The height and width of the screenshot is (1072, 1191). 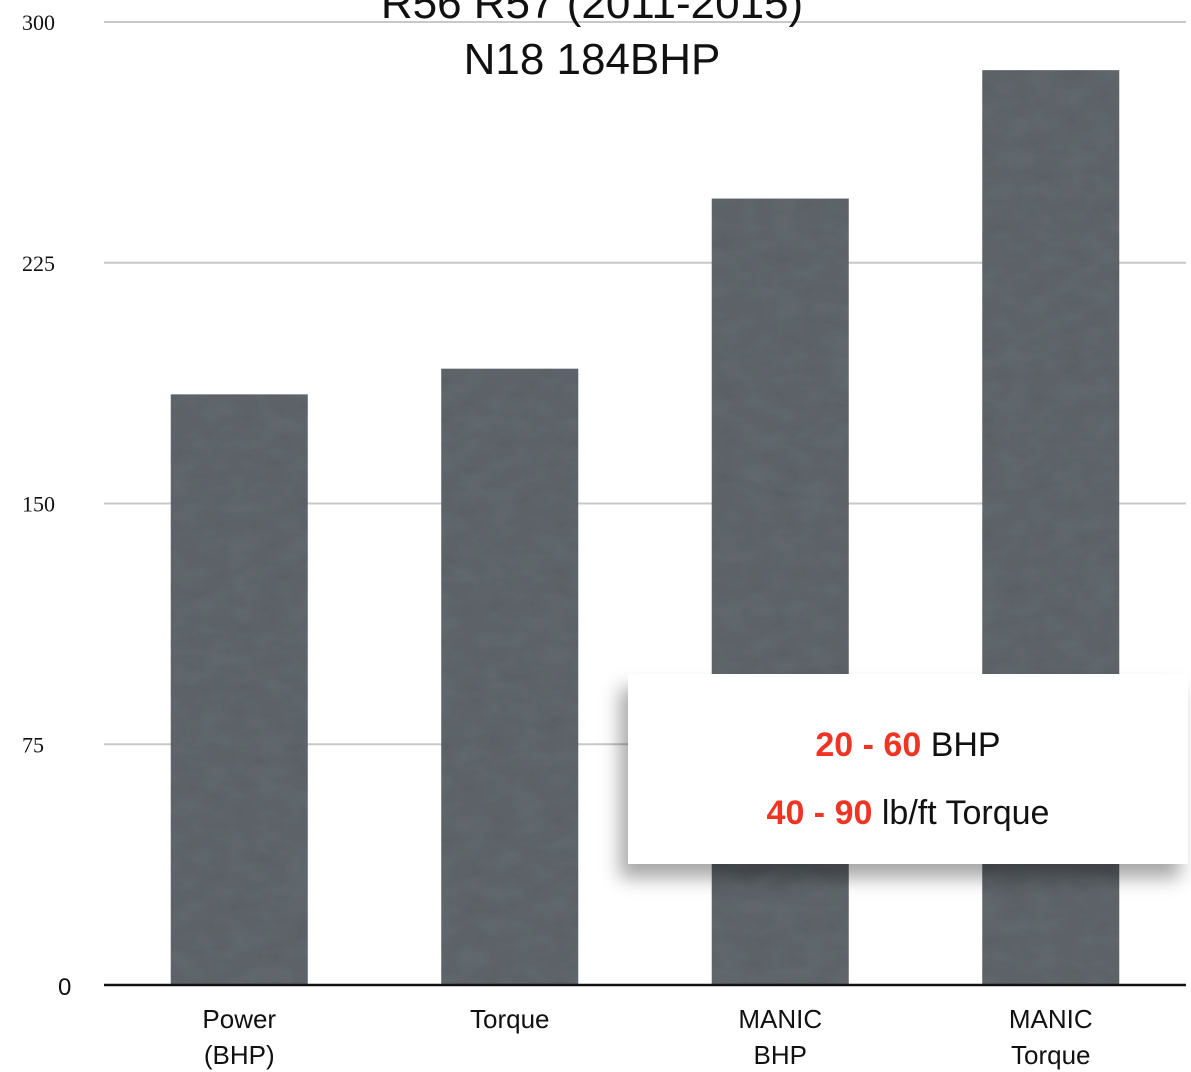 I want to click on bhp-gain-unit: BHP, so click(x=961, y=745).